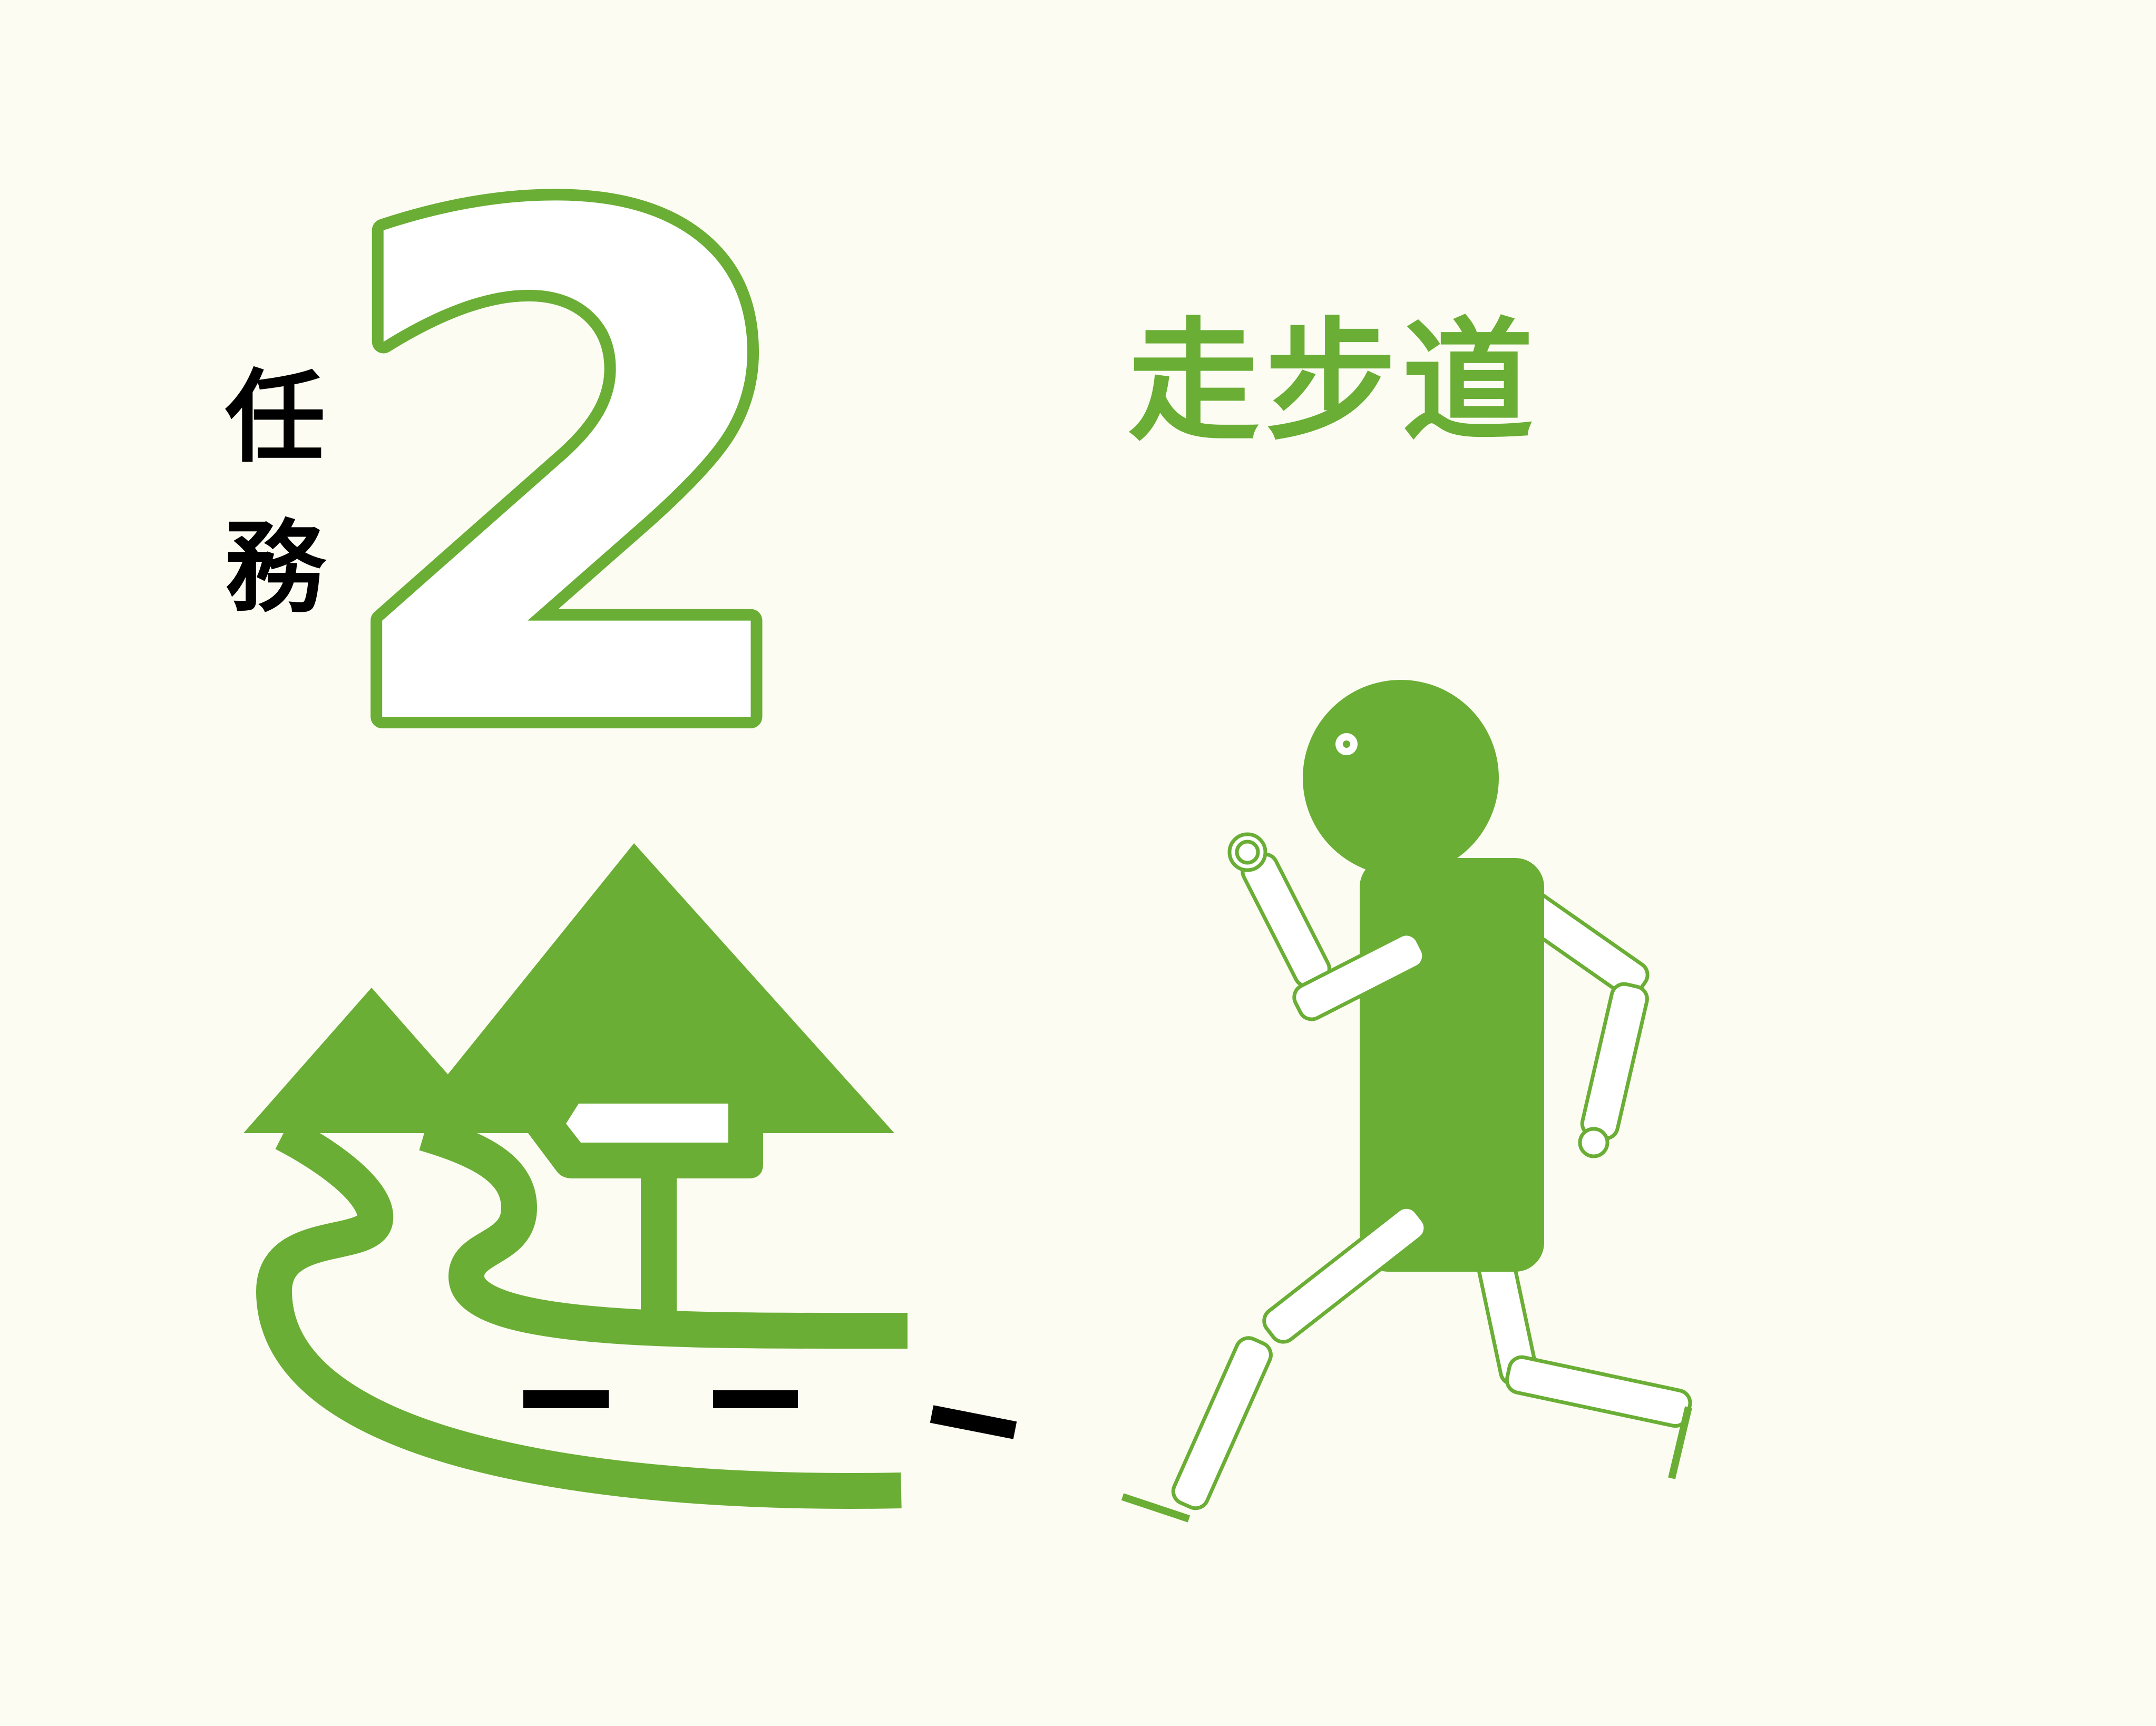 The width and height of the screenshot is (2156, 1726). Describe the element at coordinates (645, 1202) in the screenshot. I see `trail-sign-icon` at that location.